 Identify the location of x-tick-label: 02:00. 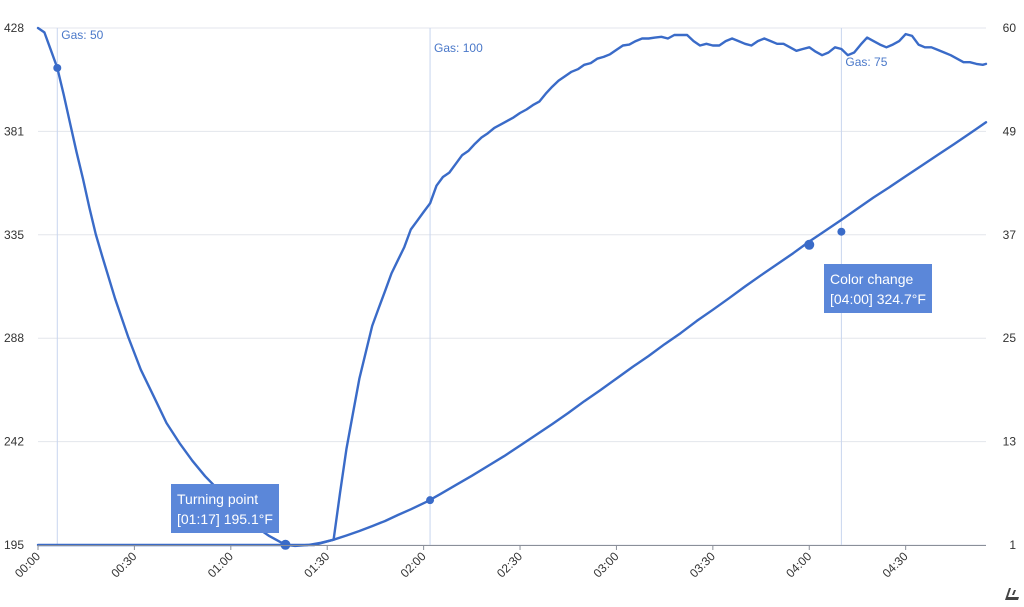
(413, 564).